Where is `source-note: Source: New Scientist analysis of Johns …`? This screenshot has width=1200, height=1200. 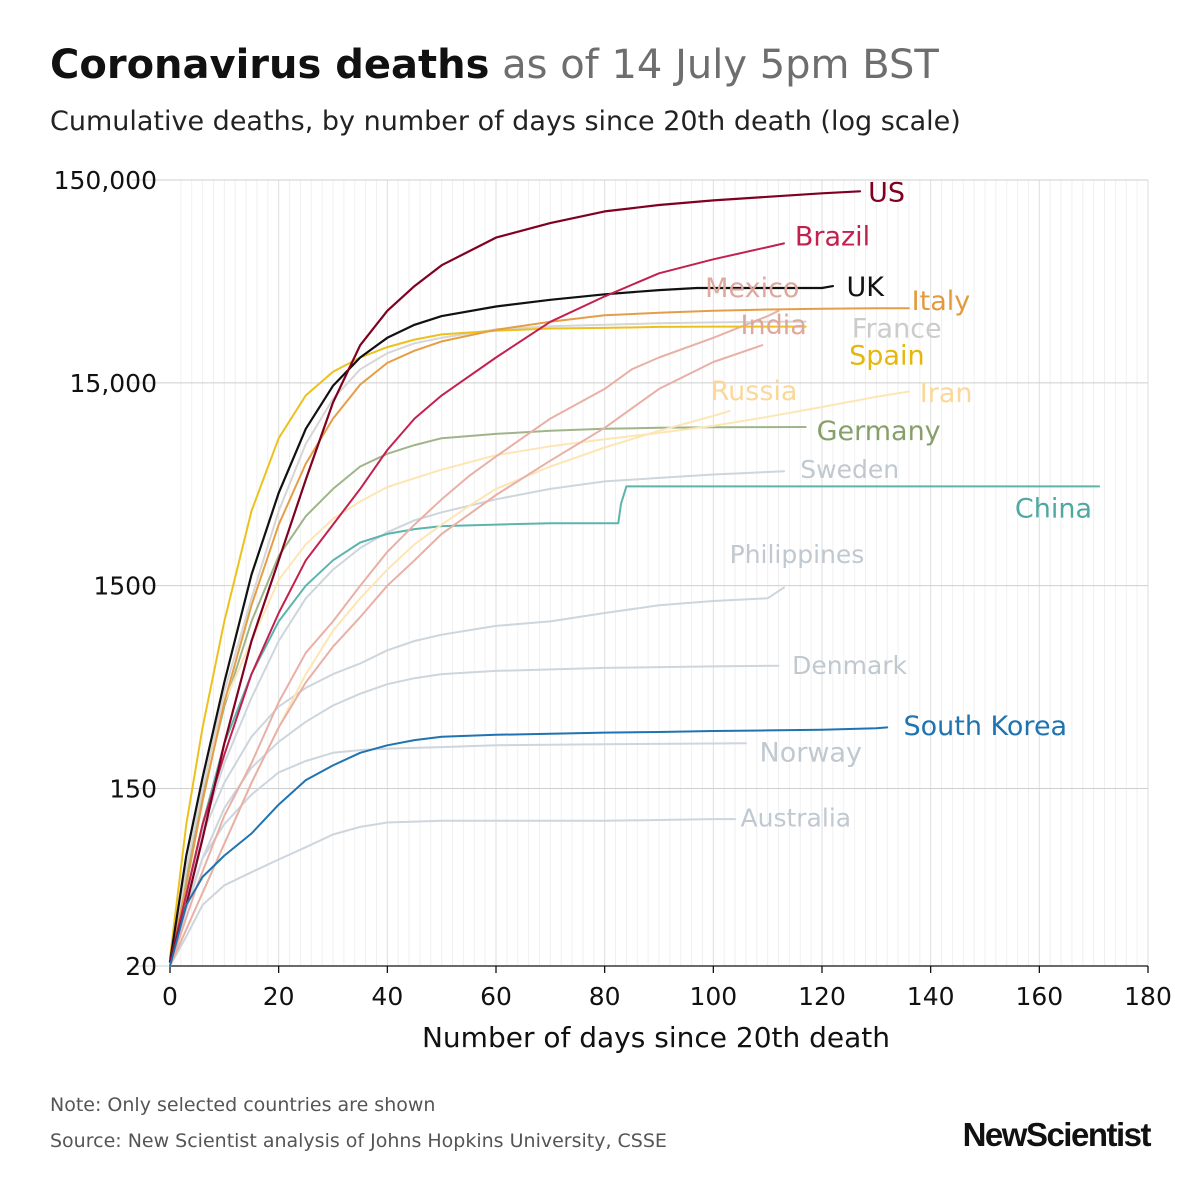
source-note: Source: New Scientist analysis of Johns … is located at coordinates (358, 1141).